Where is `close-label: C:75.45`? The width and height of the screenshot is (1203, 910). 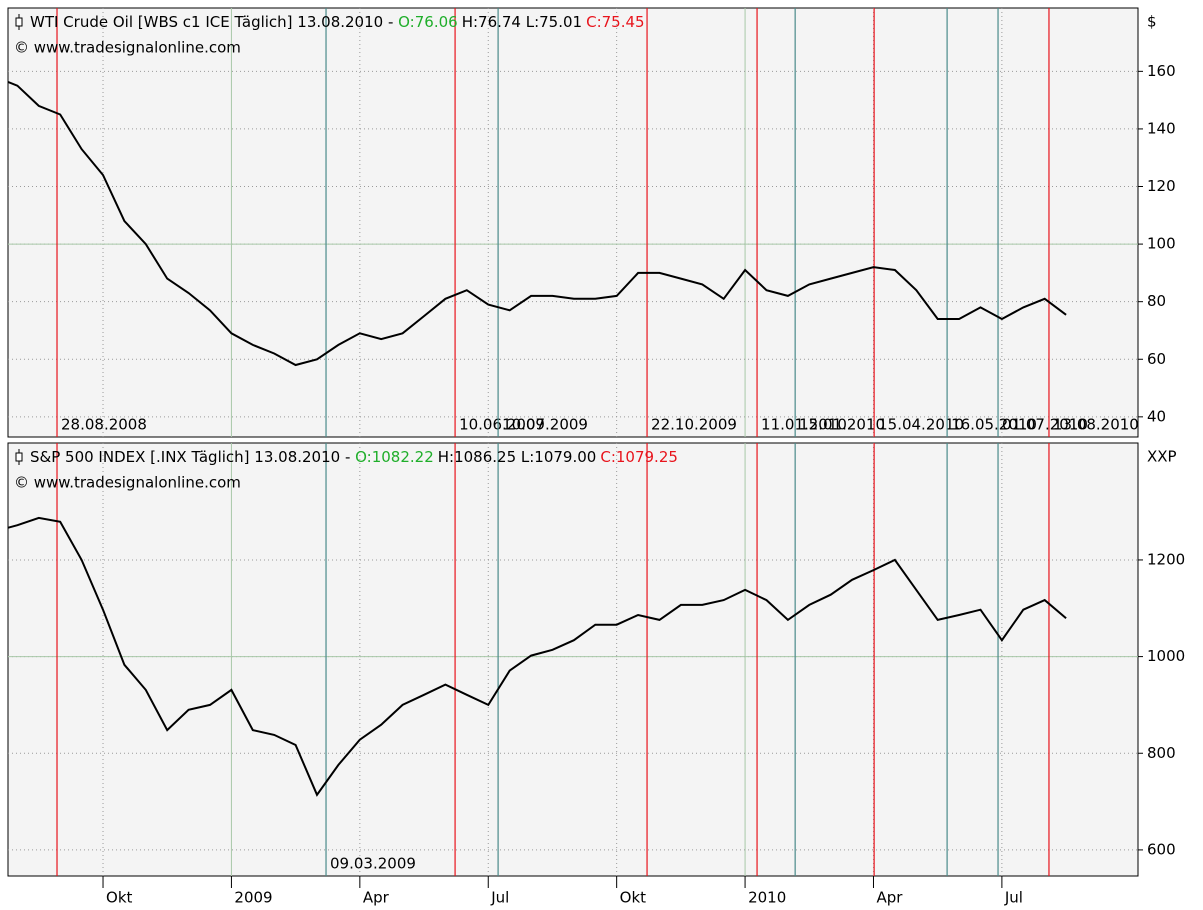 close-label: C:75.45 is located at coordinates (615, 22).